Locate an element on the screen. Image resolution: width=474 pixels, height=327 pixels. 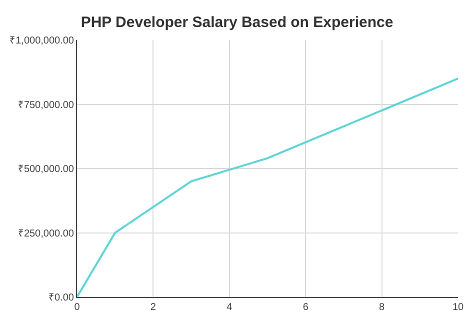
x-tick-label: 2 is located at coordinates (153, 307).